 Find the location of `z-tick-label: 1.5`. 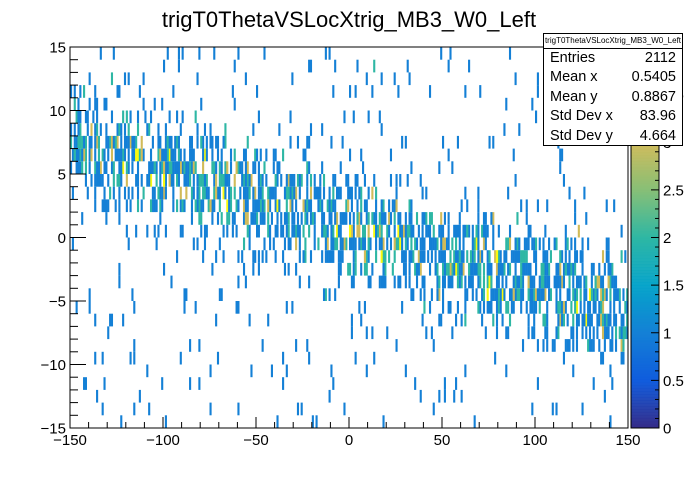

z-tick-label: 1.5 is located at coordinates (673, 286).